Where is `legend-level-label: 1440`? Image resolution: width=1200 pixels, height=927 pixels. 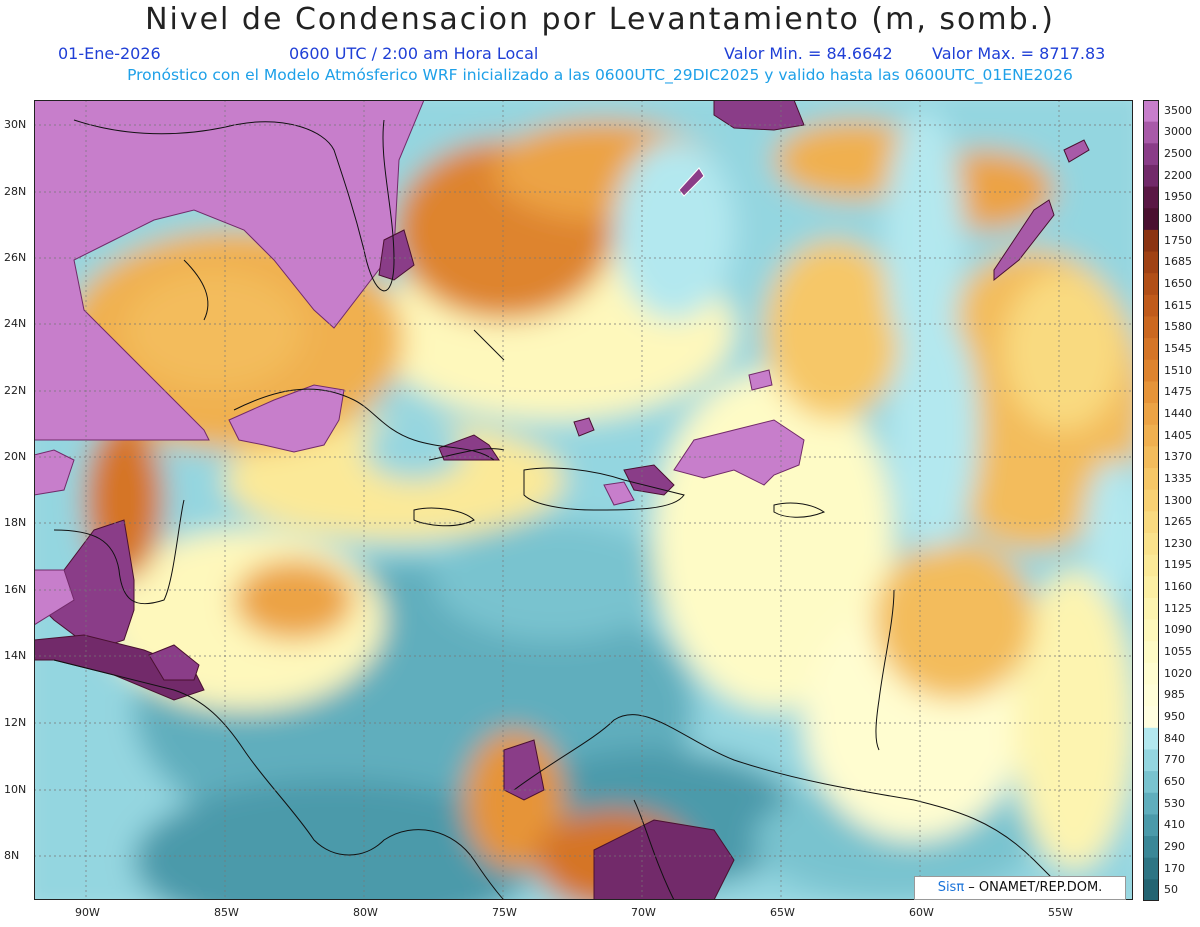
legend-level-label: 1440 is located at coordinates (1178, 413).